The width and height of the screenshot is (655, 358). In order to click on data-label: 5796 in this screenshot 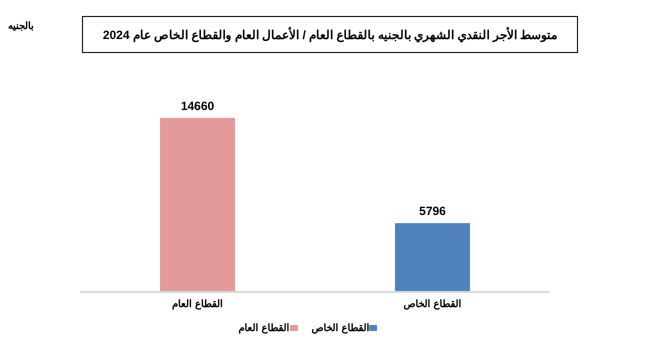, I will do `click(432, 211)`.